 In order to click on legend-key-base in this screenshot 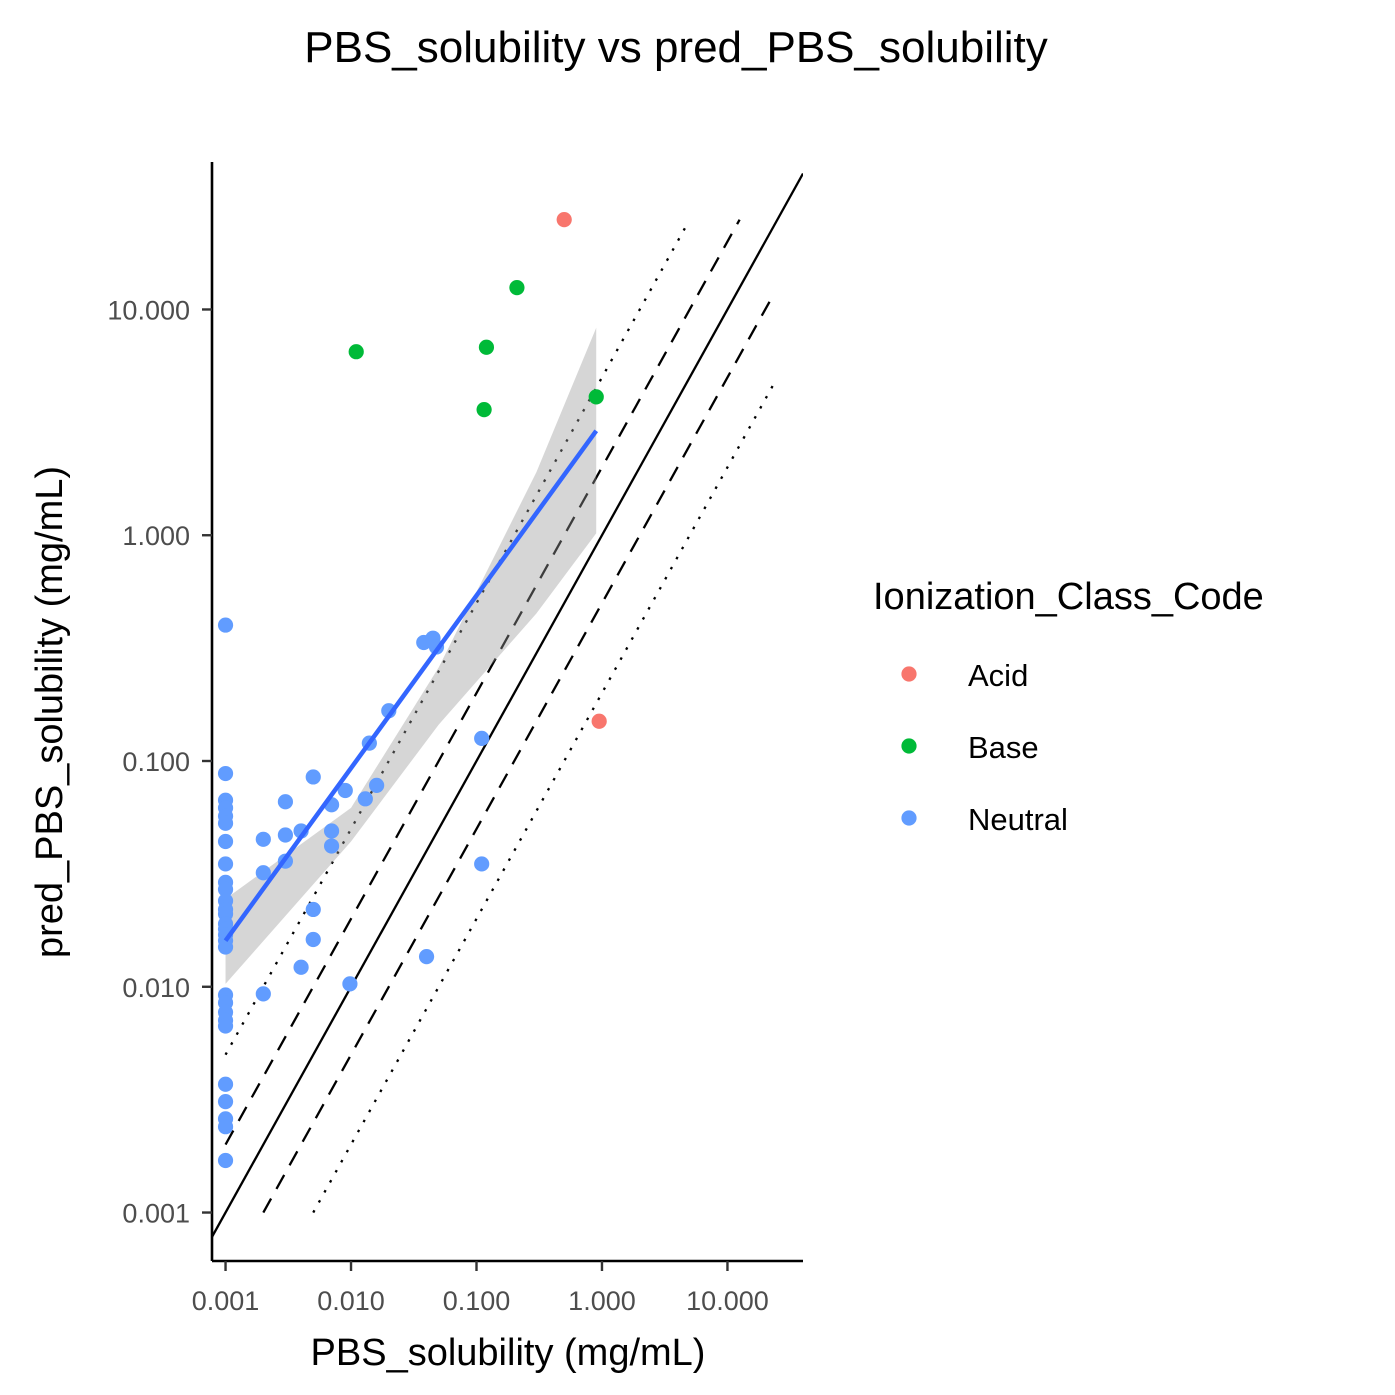, I will do `click(909, 746)`.